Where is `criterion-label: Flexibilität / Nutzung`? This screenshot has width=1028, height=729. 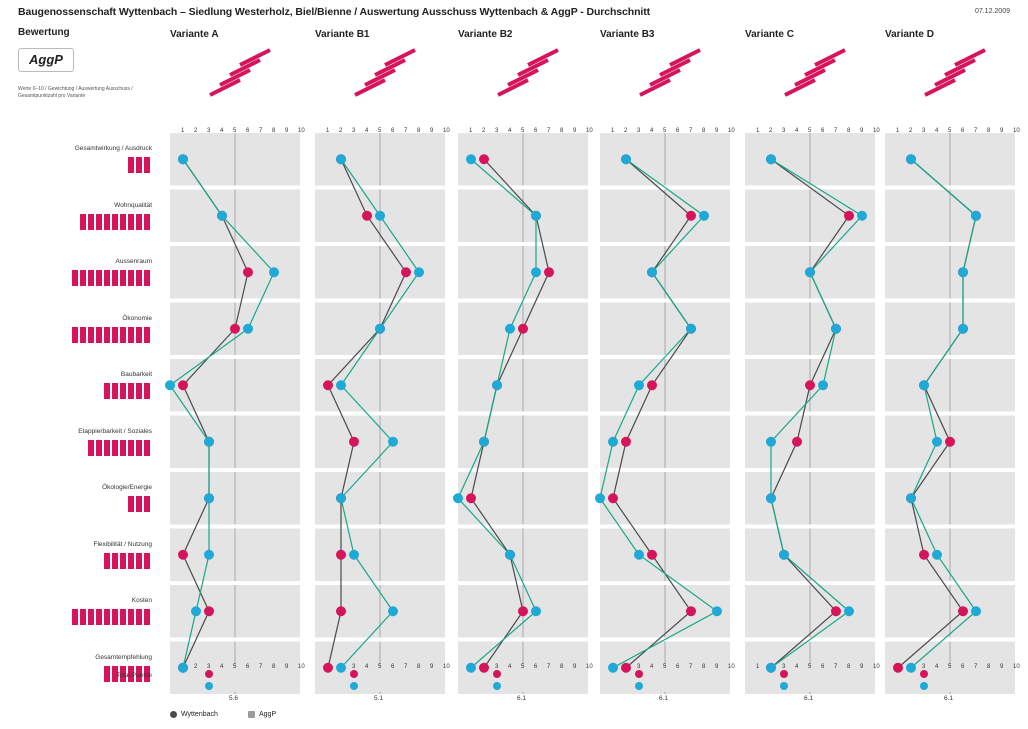 criterion-label: Flexibilität / Nutzung is located at coordinates (122, 544).